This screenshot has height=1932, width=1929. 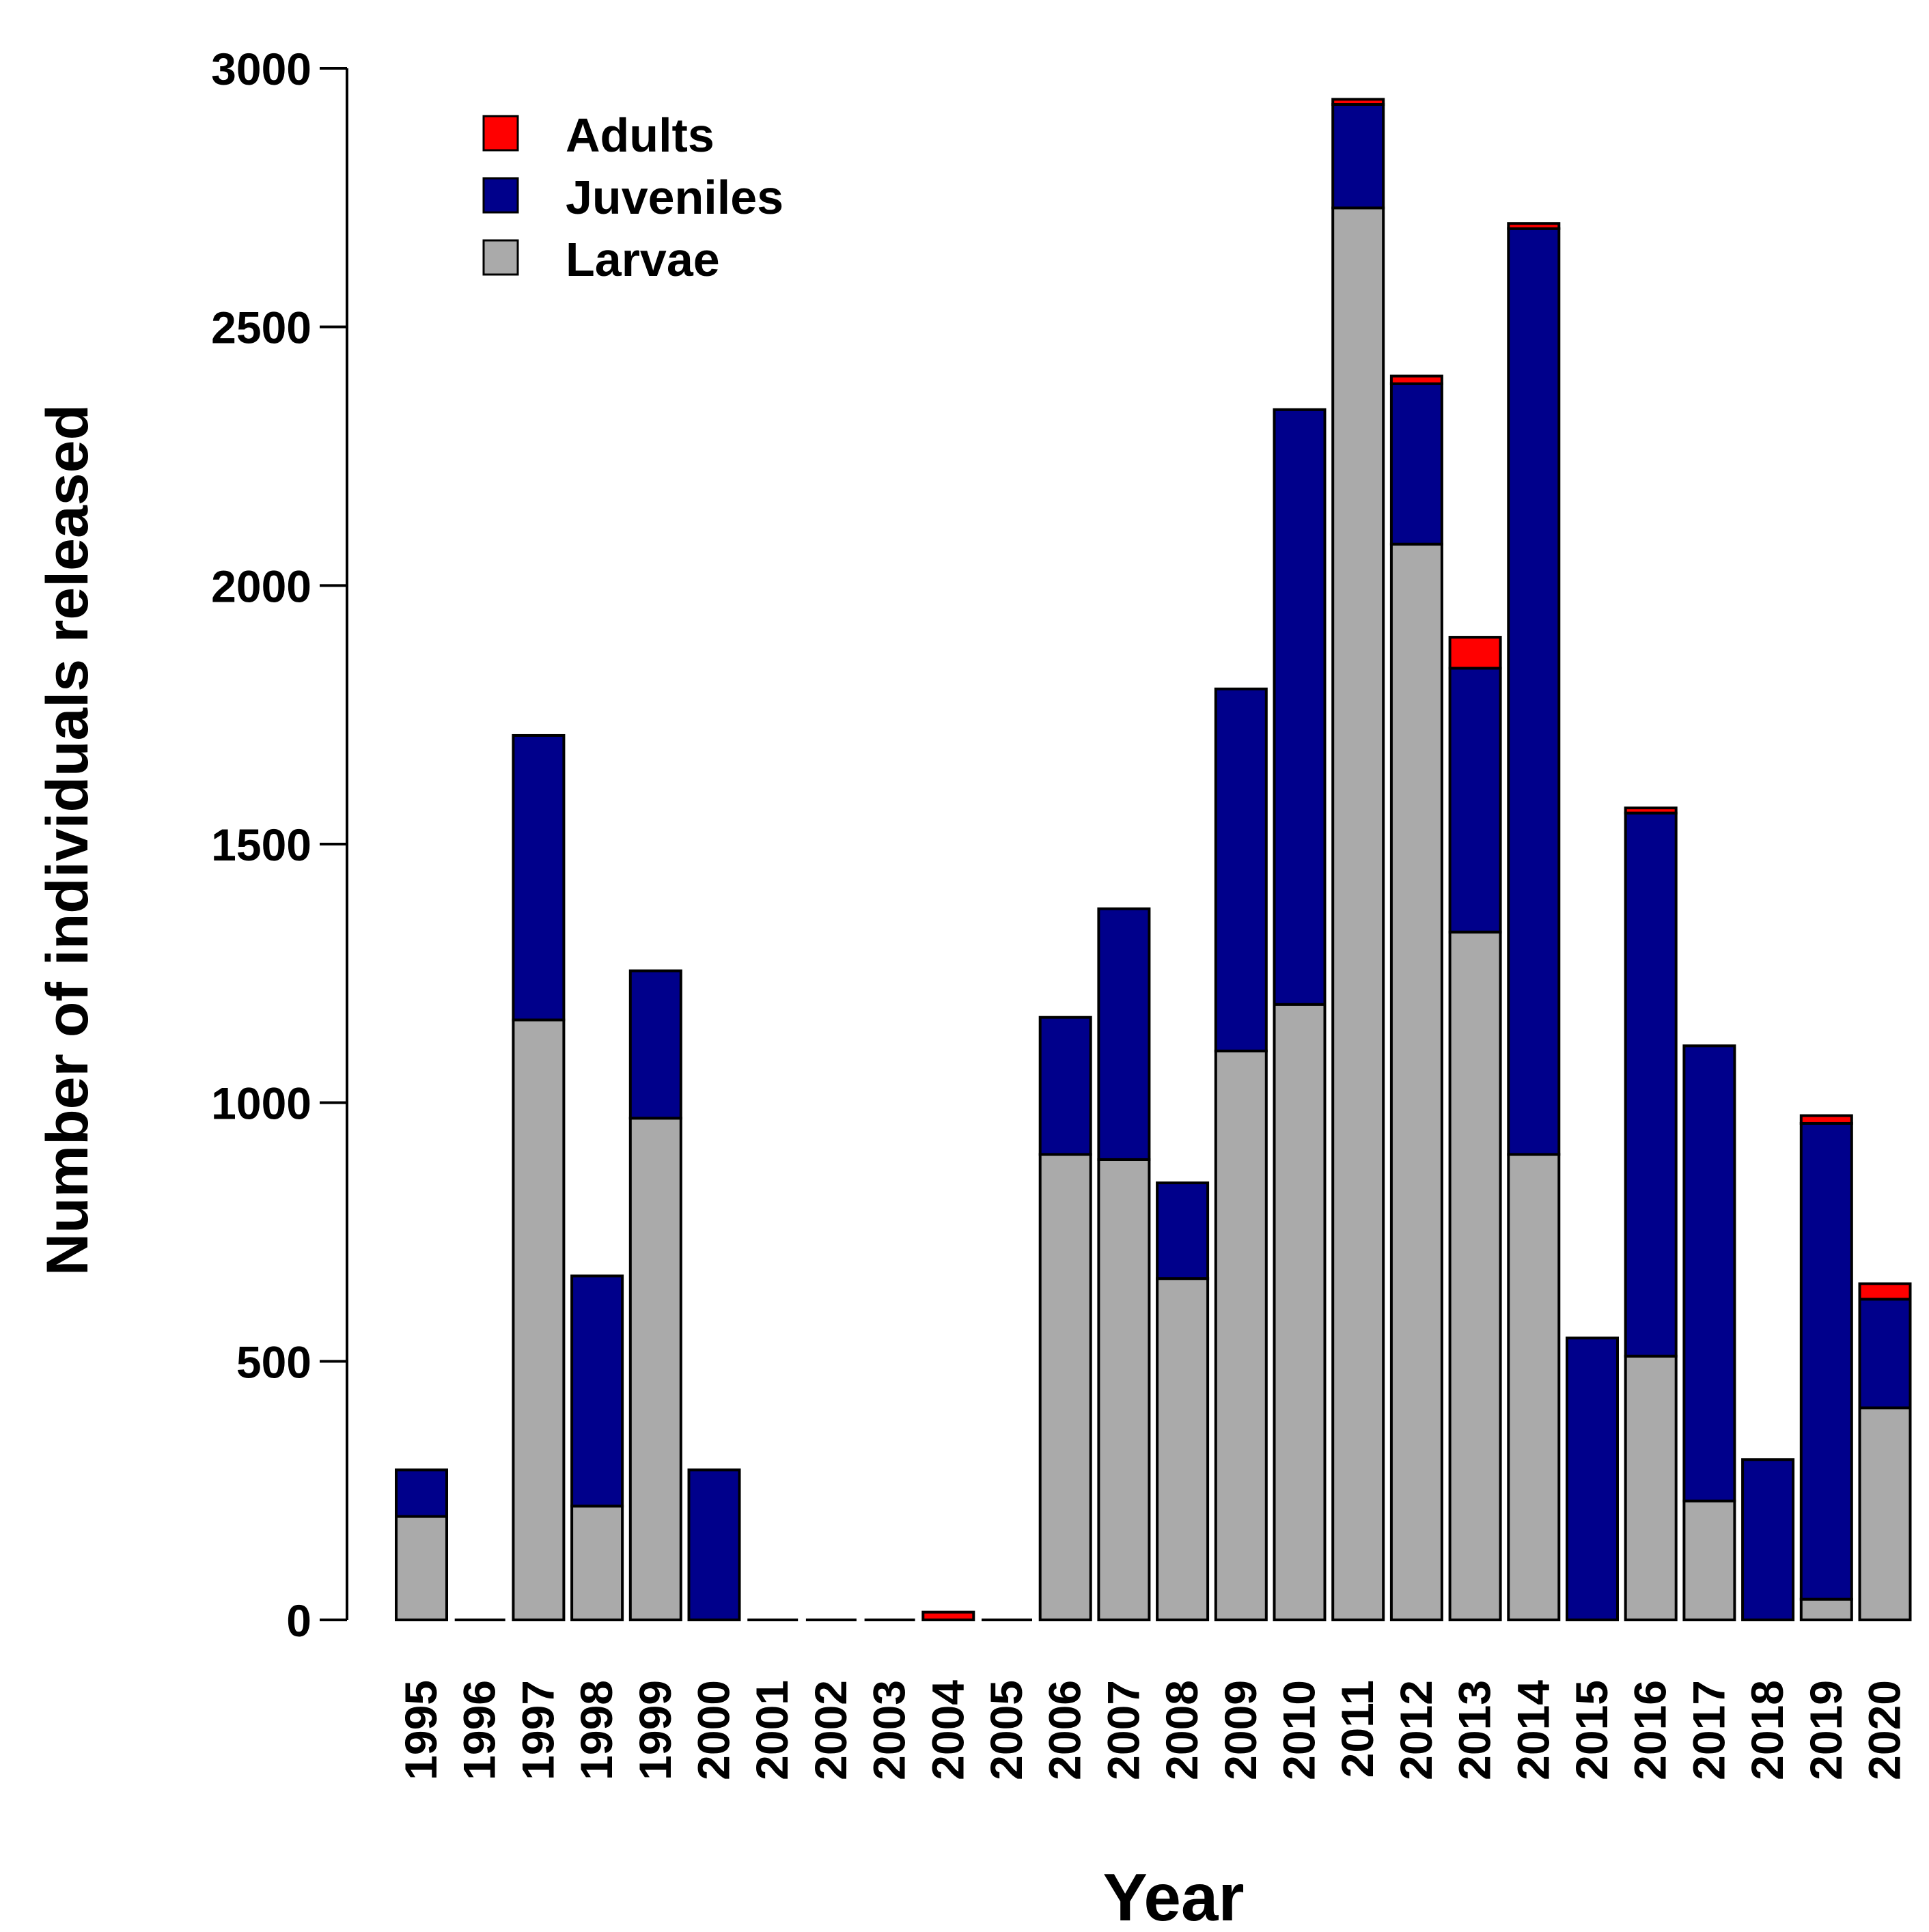 What do you see at coordinates (1826, 1361) in the screenshot?
I see `bar-juveniles-2019` at bounding box center [1826, 1361].